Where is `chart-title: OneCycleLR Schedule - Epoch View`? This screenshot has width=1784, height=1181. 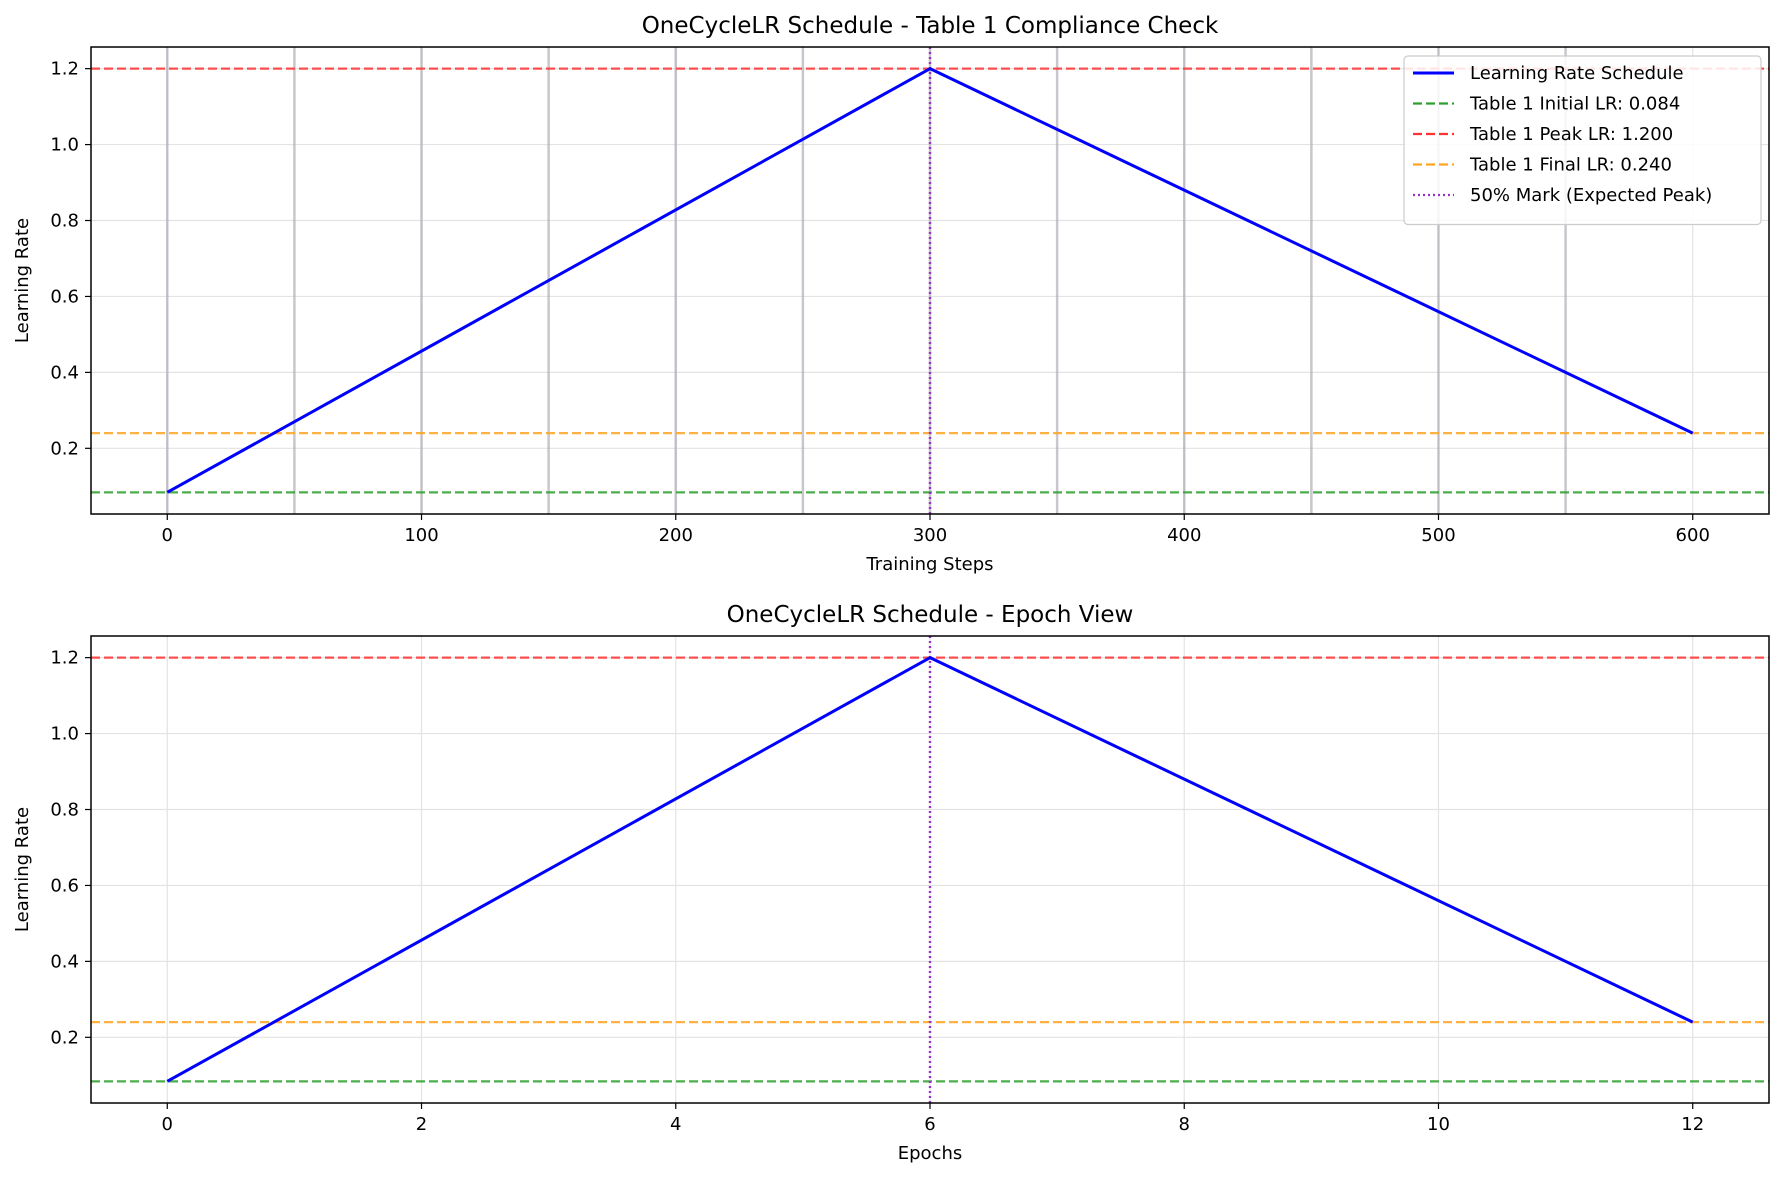 chart-title: OneCycleLR Schedule - Epoch View is located at coordinates (930, 615).